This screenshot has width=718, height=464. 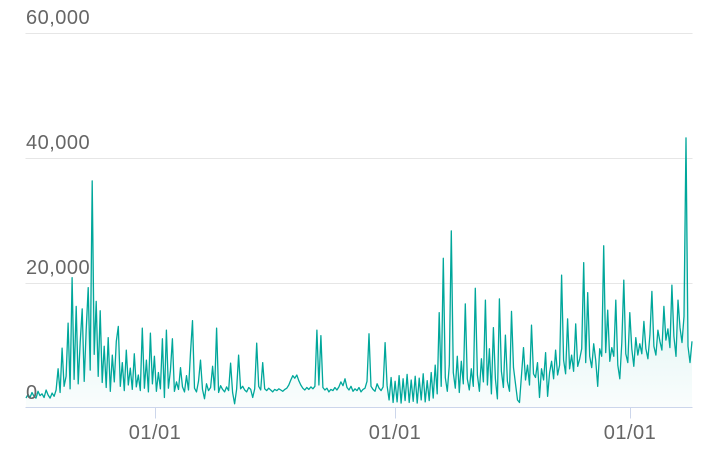 I want to click on y-axis-label-0: 0, so click(x=32, y=393).